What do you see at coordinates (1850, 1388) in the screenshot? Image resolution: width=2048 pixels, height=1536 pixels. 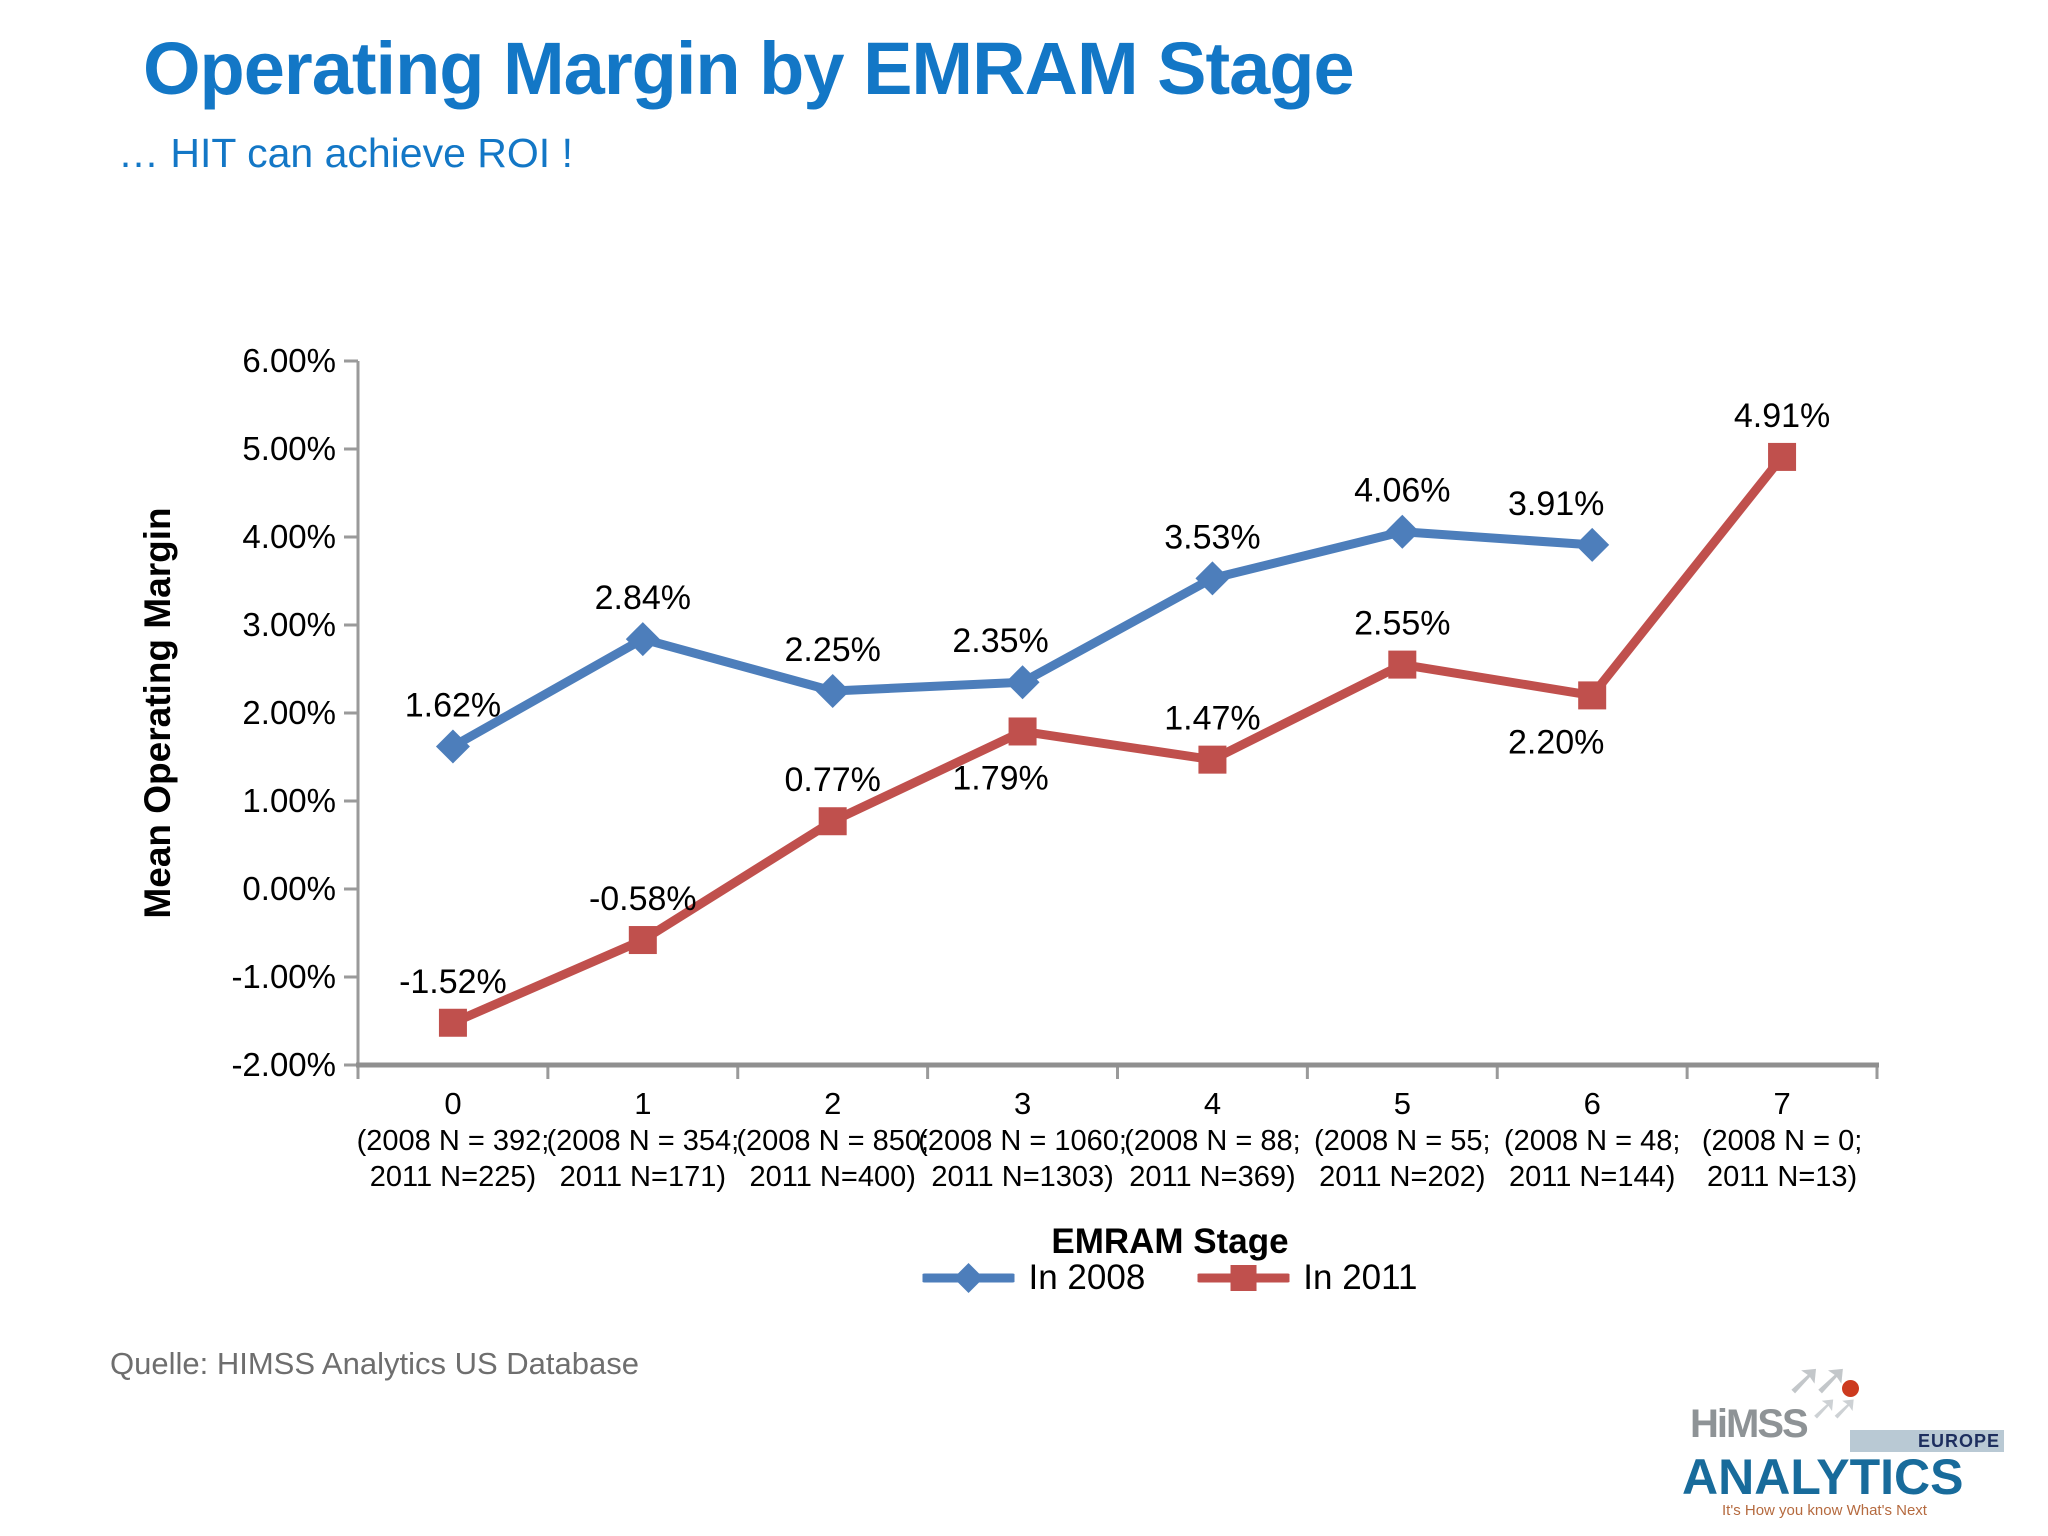 I see `red-dot-icon` at bounding box center [1850, 1388].